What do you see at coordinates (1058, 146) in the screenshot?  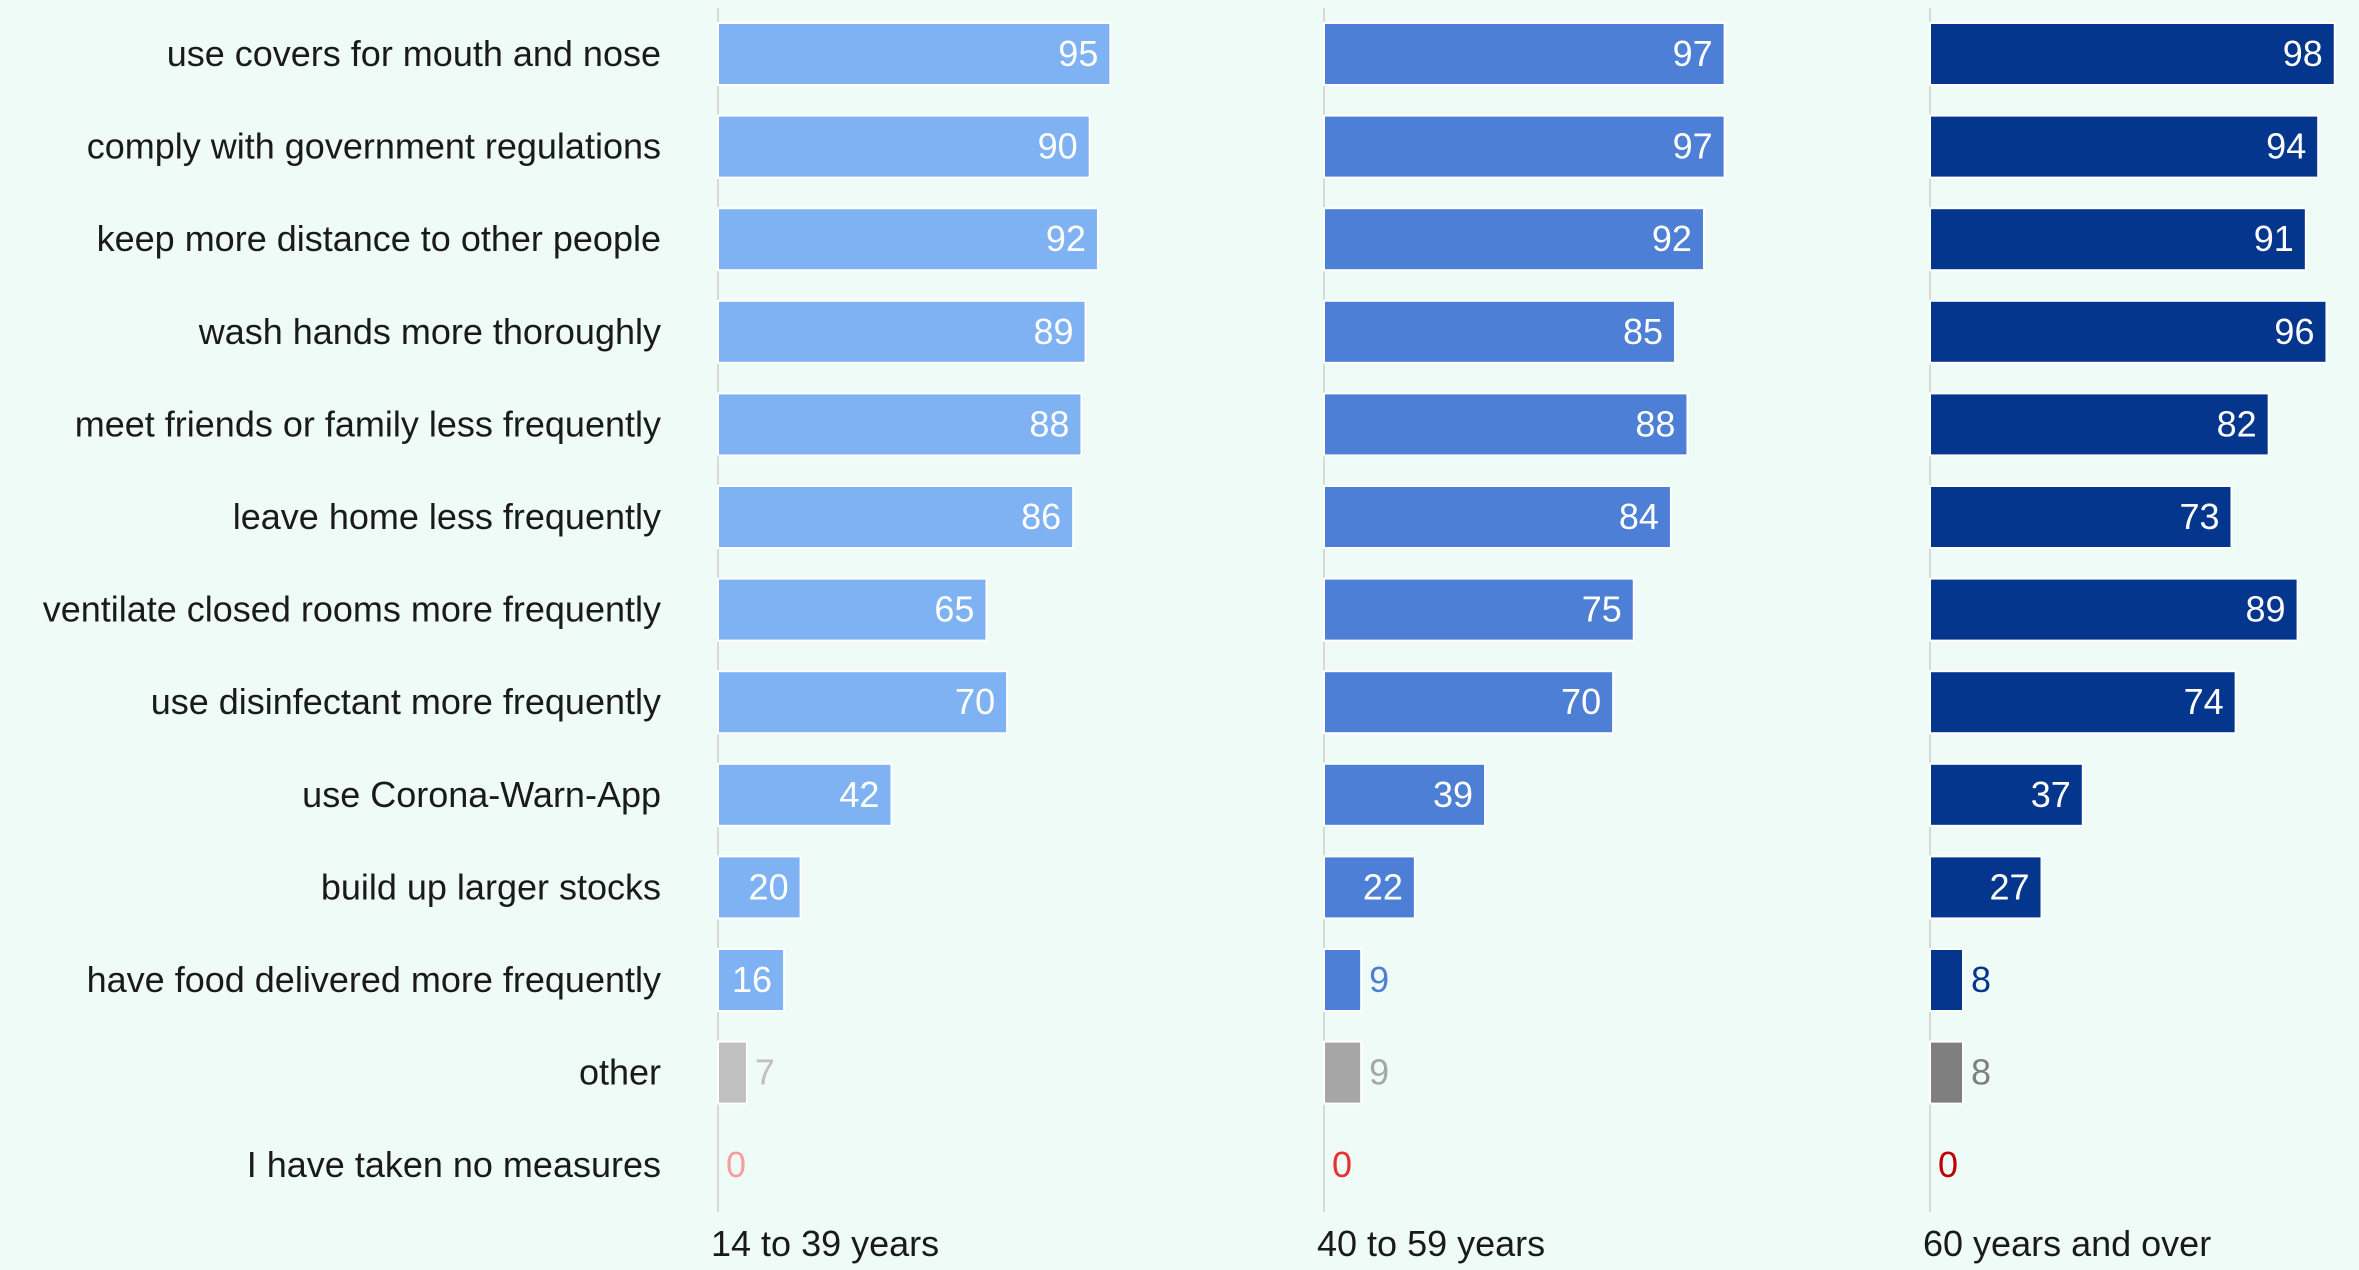 I see `data-label: 90` at bounding box center [1058, 146].